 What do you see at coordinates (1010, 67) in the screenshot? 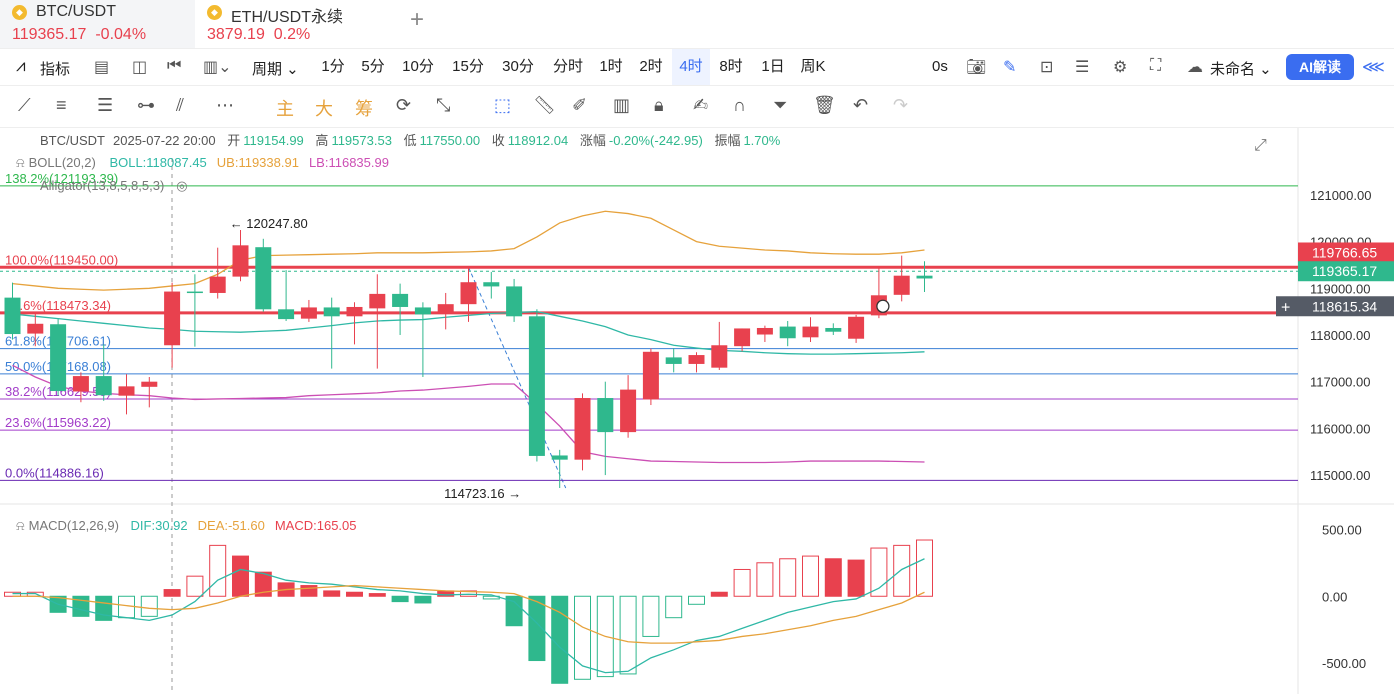
I see `pencil-icon: ✎` at bounding box center [1010, 67].